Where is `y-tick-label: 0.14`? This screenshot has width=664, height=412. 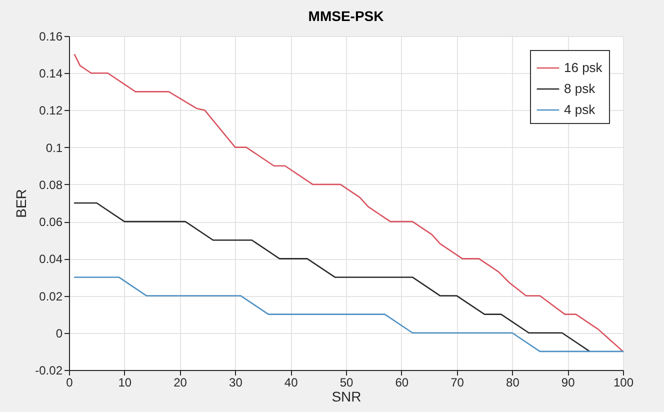
y-tick-label: 0.14 is located at coordinates (51, 73).